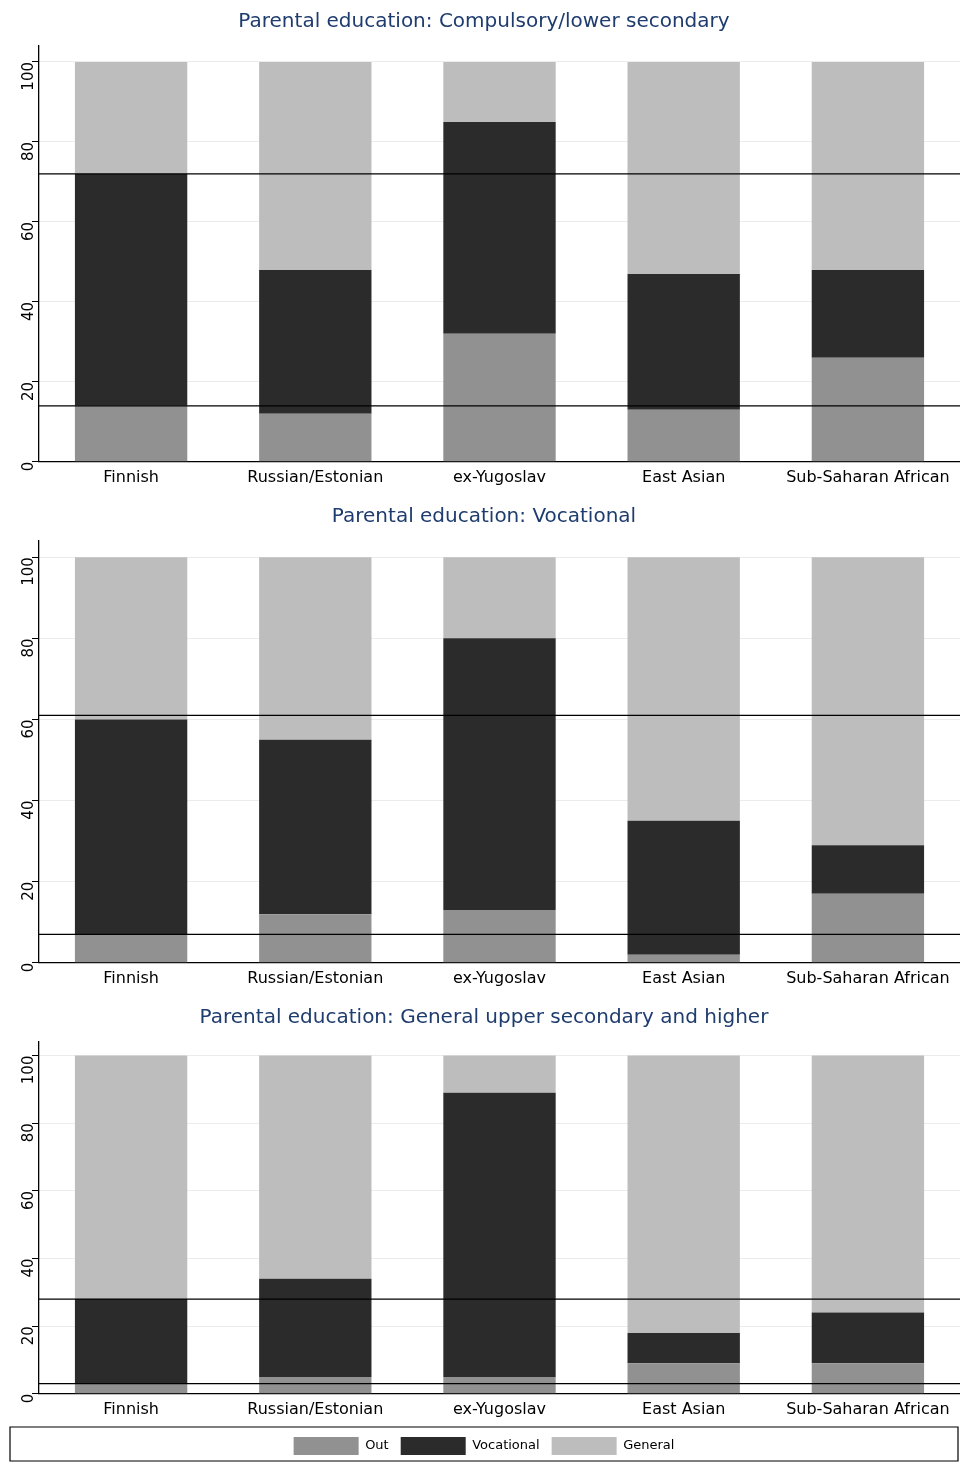  Describe the element at coordinates (484, 1016) in the screenshot. I see `chart-title: Parental education: General upper secondary and higher` at that location.